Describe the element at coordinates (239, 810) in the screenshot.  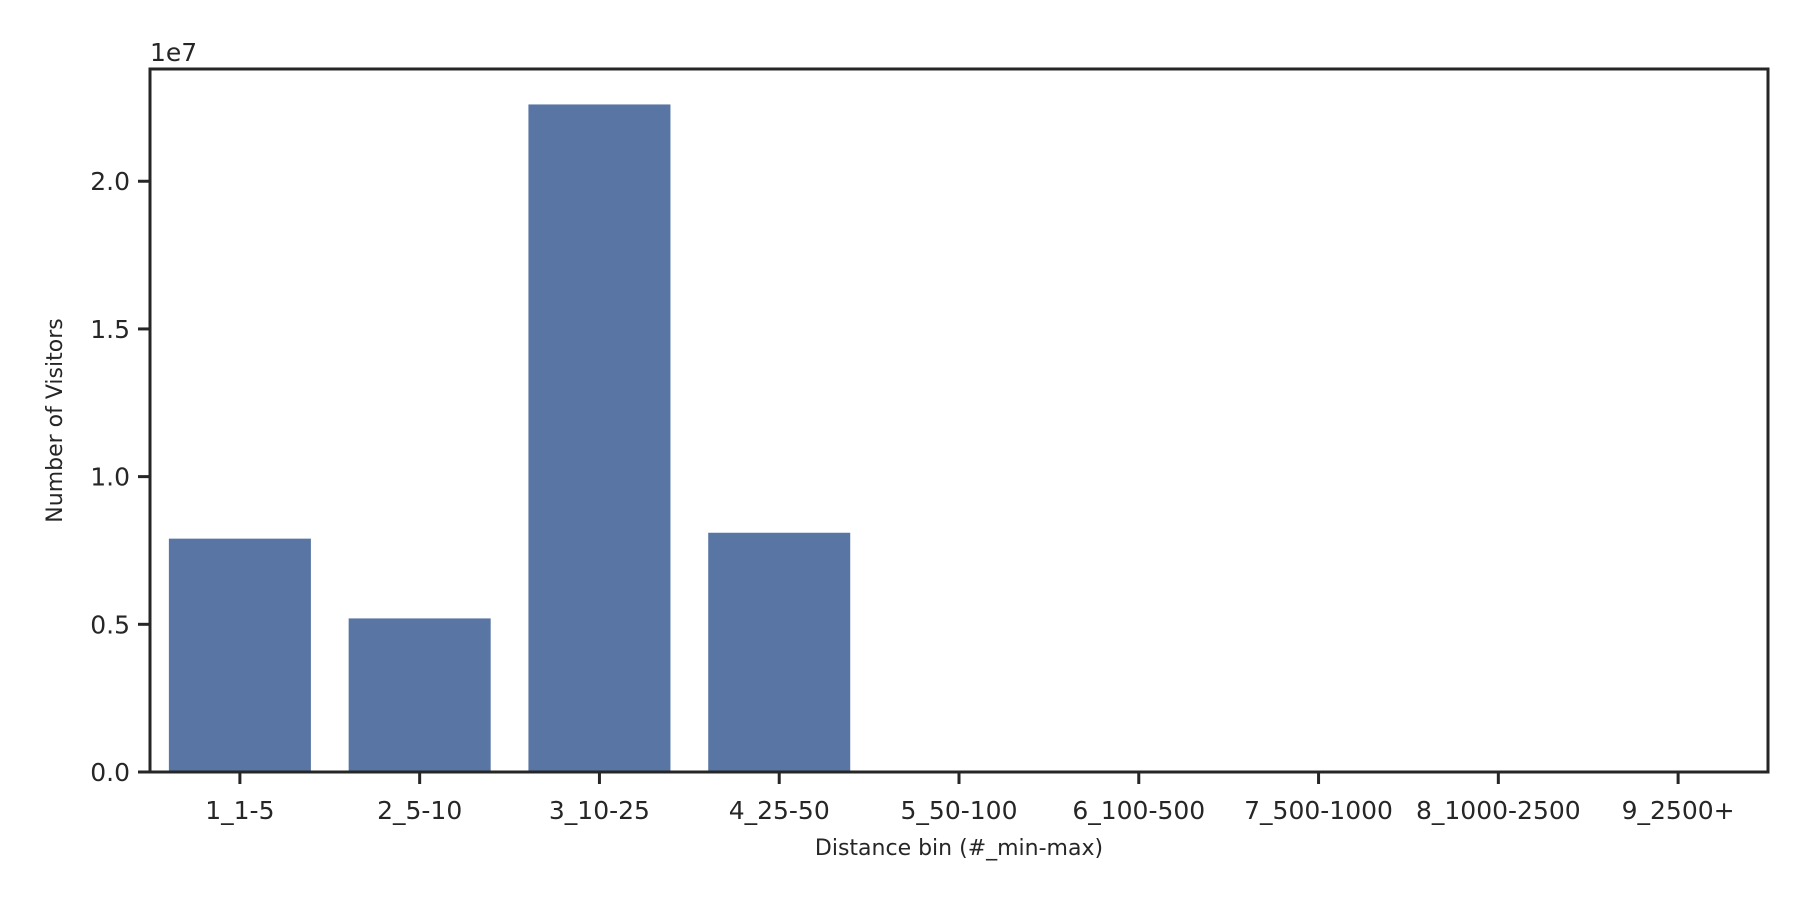
I see `x-tick-label: 1_1-5` at that location.